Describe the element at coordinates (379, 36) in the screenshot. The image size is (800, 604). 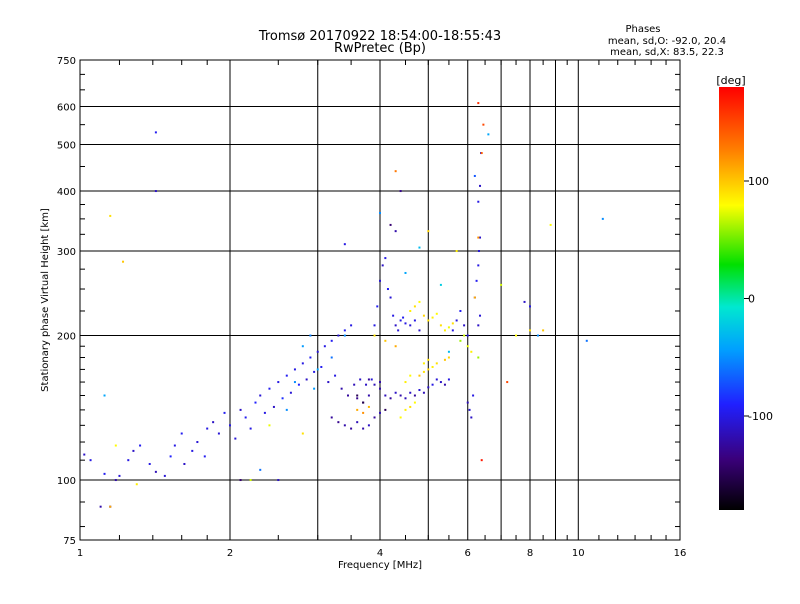
I see `chart-title: Tromsø 20170922 18:54:00-18:55:43` at that location.